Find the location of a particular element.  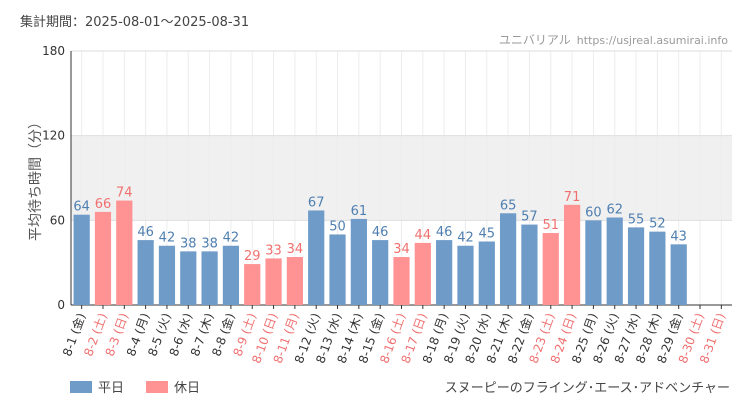

bar-value-label: 52 is located at coordinates (657, 224).